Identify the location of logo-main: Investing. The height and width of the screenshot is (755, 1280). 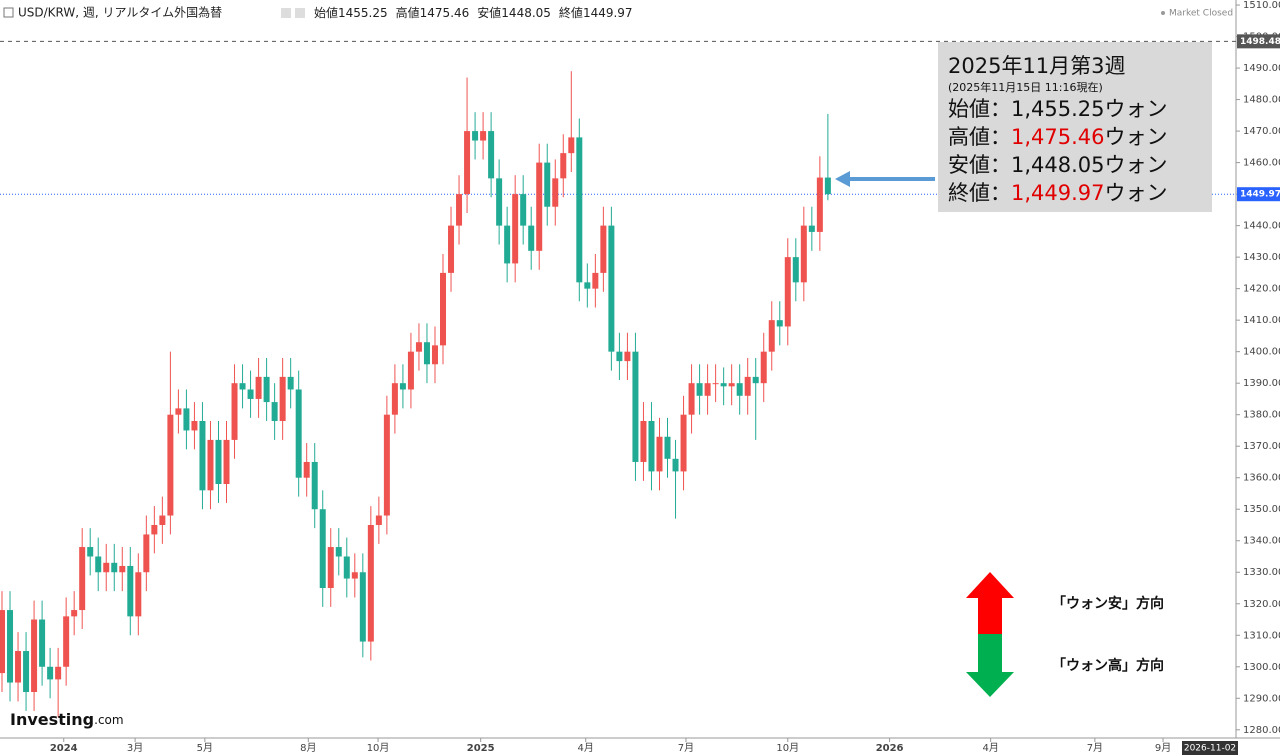
(52, 719).